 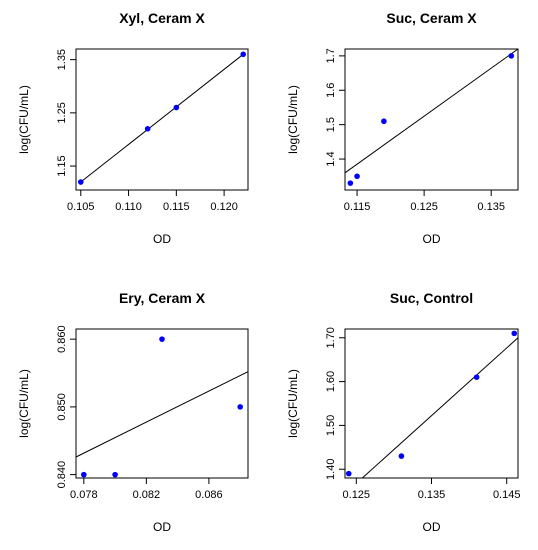 I want to click on y-tick-label: 1.35, so click(x=62, y=59).